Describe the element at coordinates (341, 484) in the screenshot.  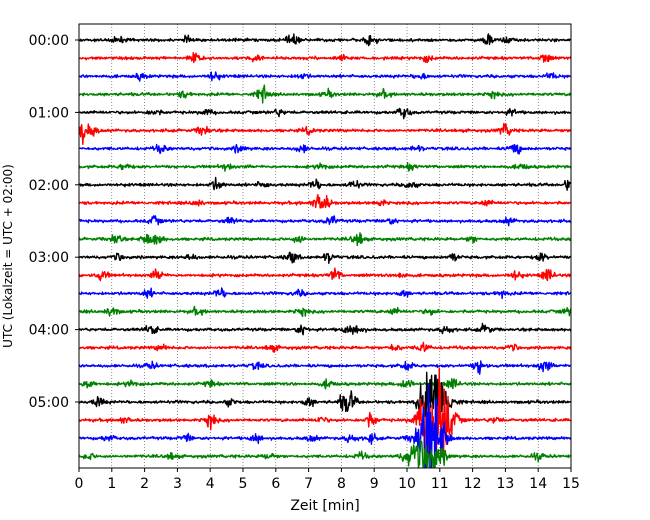
I see `x-tick-label: 8` at that location.